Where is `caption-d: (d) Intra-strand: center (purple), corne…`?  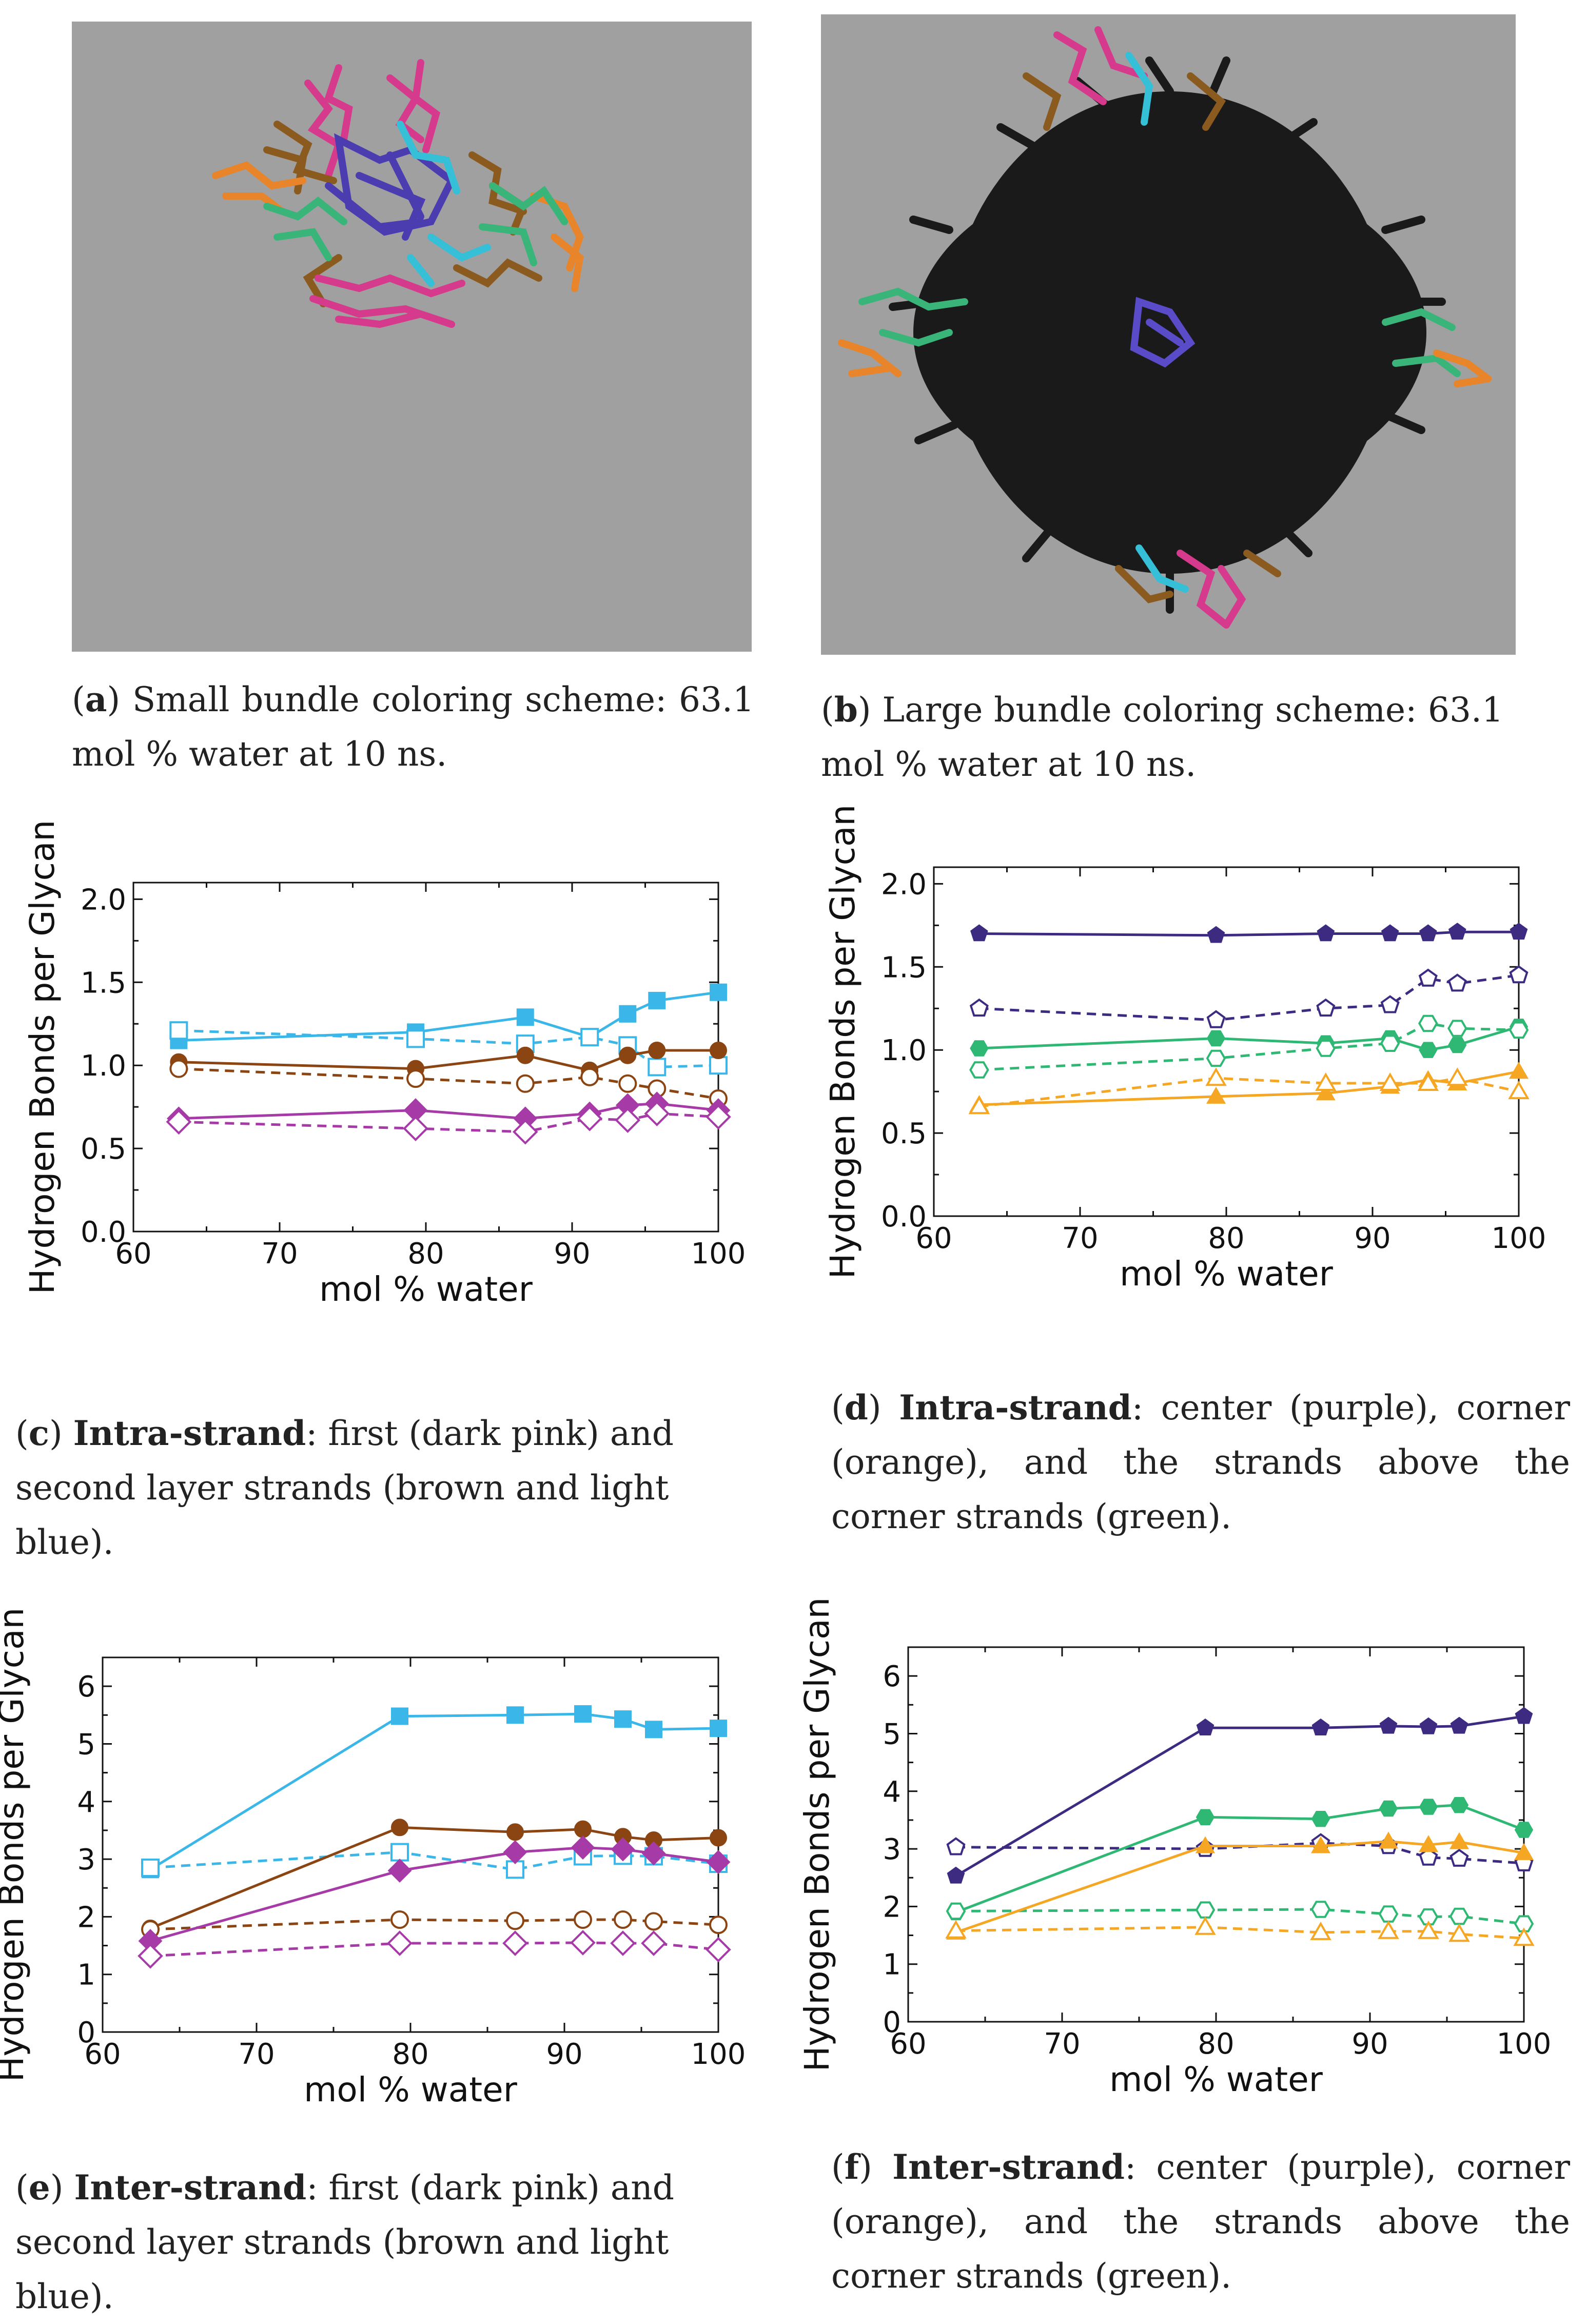
caption-d: (d) Intra-strand: center (purple), corne… is located at coordinates (1200, 1462).